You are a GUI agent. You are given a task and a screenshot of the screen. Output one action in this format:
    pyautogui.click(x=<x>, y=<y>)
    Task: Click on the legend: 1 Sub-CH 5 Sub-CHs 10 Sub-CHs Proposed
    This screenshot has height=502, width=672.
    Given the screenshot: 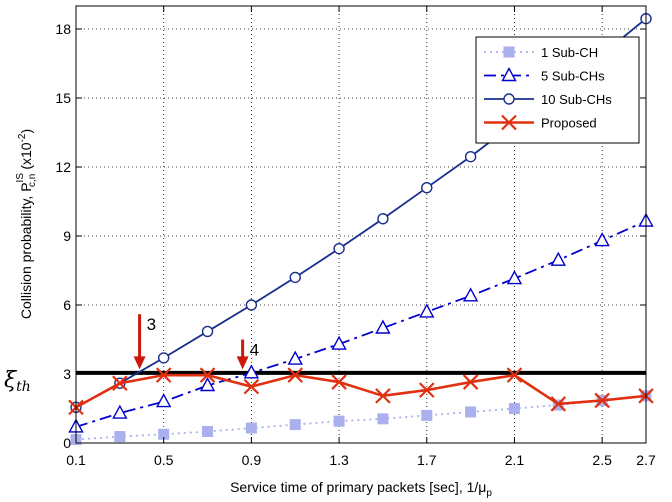 What is the action you would take?
    pyautogui.click(x=557, y=90)
    